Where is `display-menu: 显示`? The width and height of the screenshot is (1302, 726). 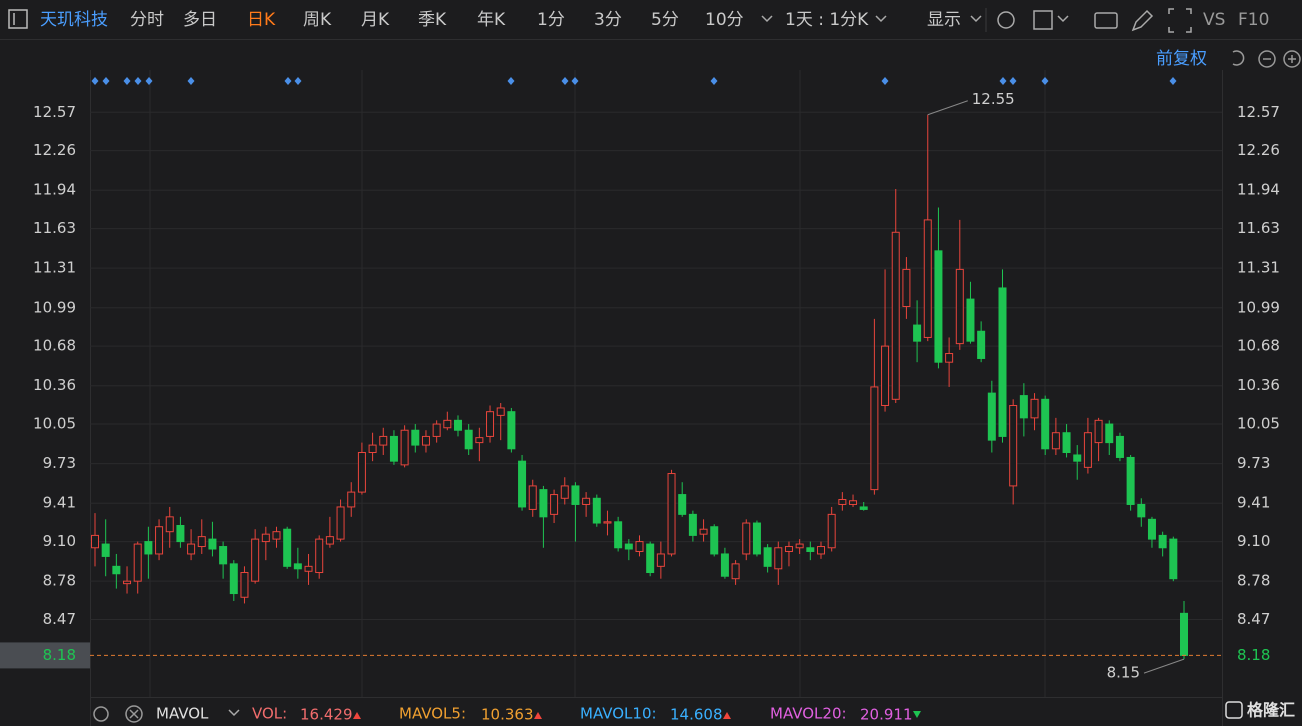
display-menu: 显示 is located at coordinates (944, 20).